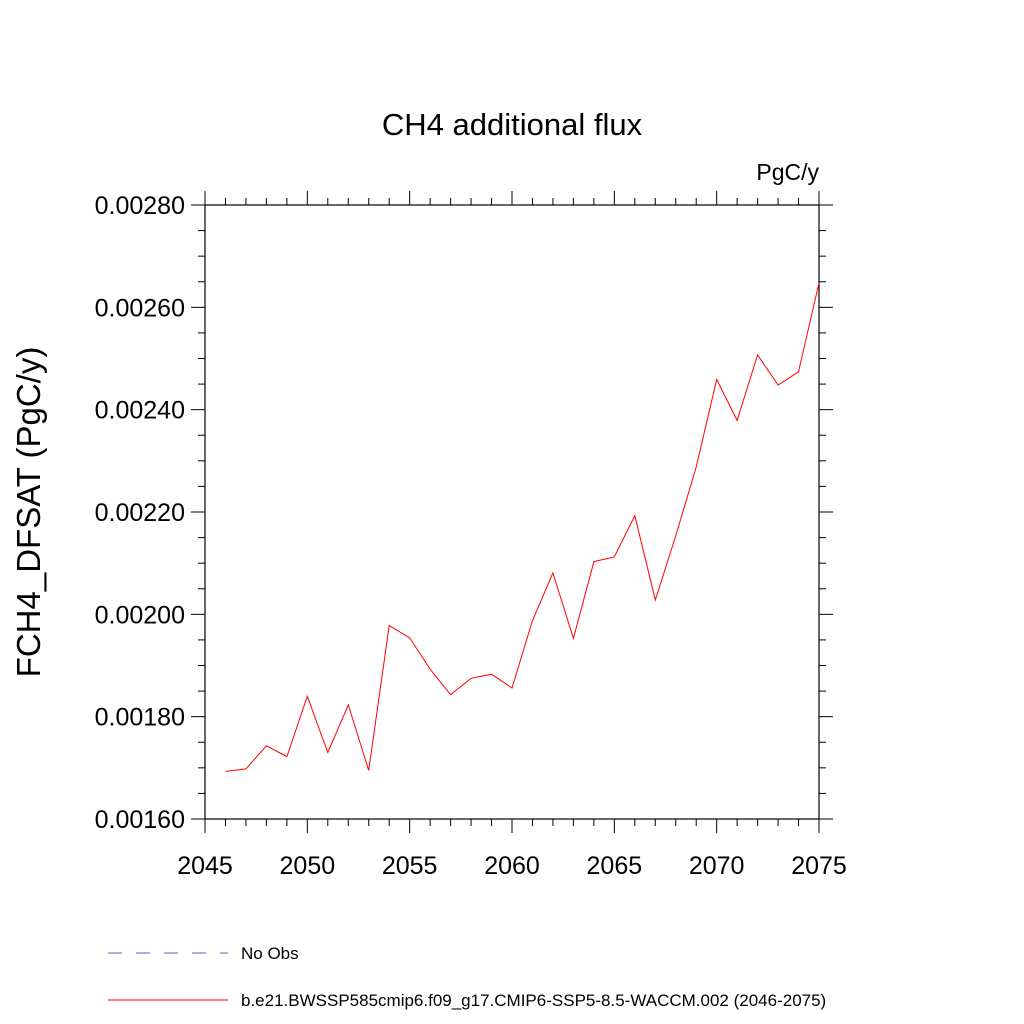  I want to click on y-axis-label: FCH4_DFSAT (PgC/y), so click(28, 512).